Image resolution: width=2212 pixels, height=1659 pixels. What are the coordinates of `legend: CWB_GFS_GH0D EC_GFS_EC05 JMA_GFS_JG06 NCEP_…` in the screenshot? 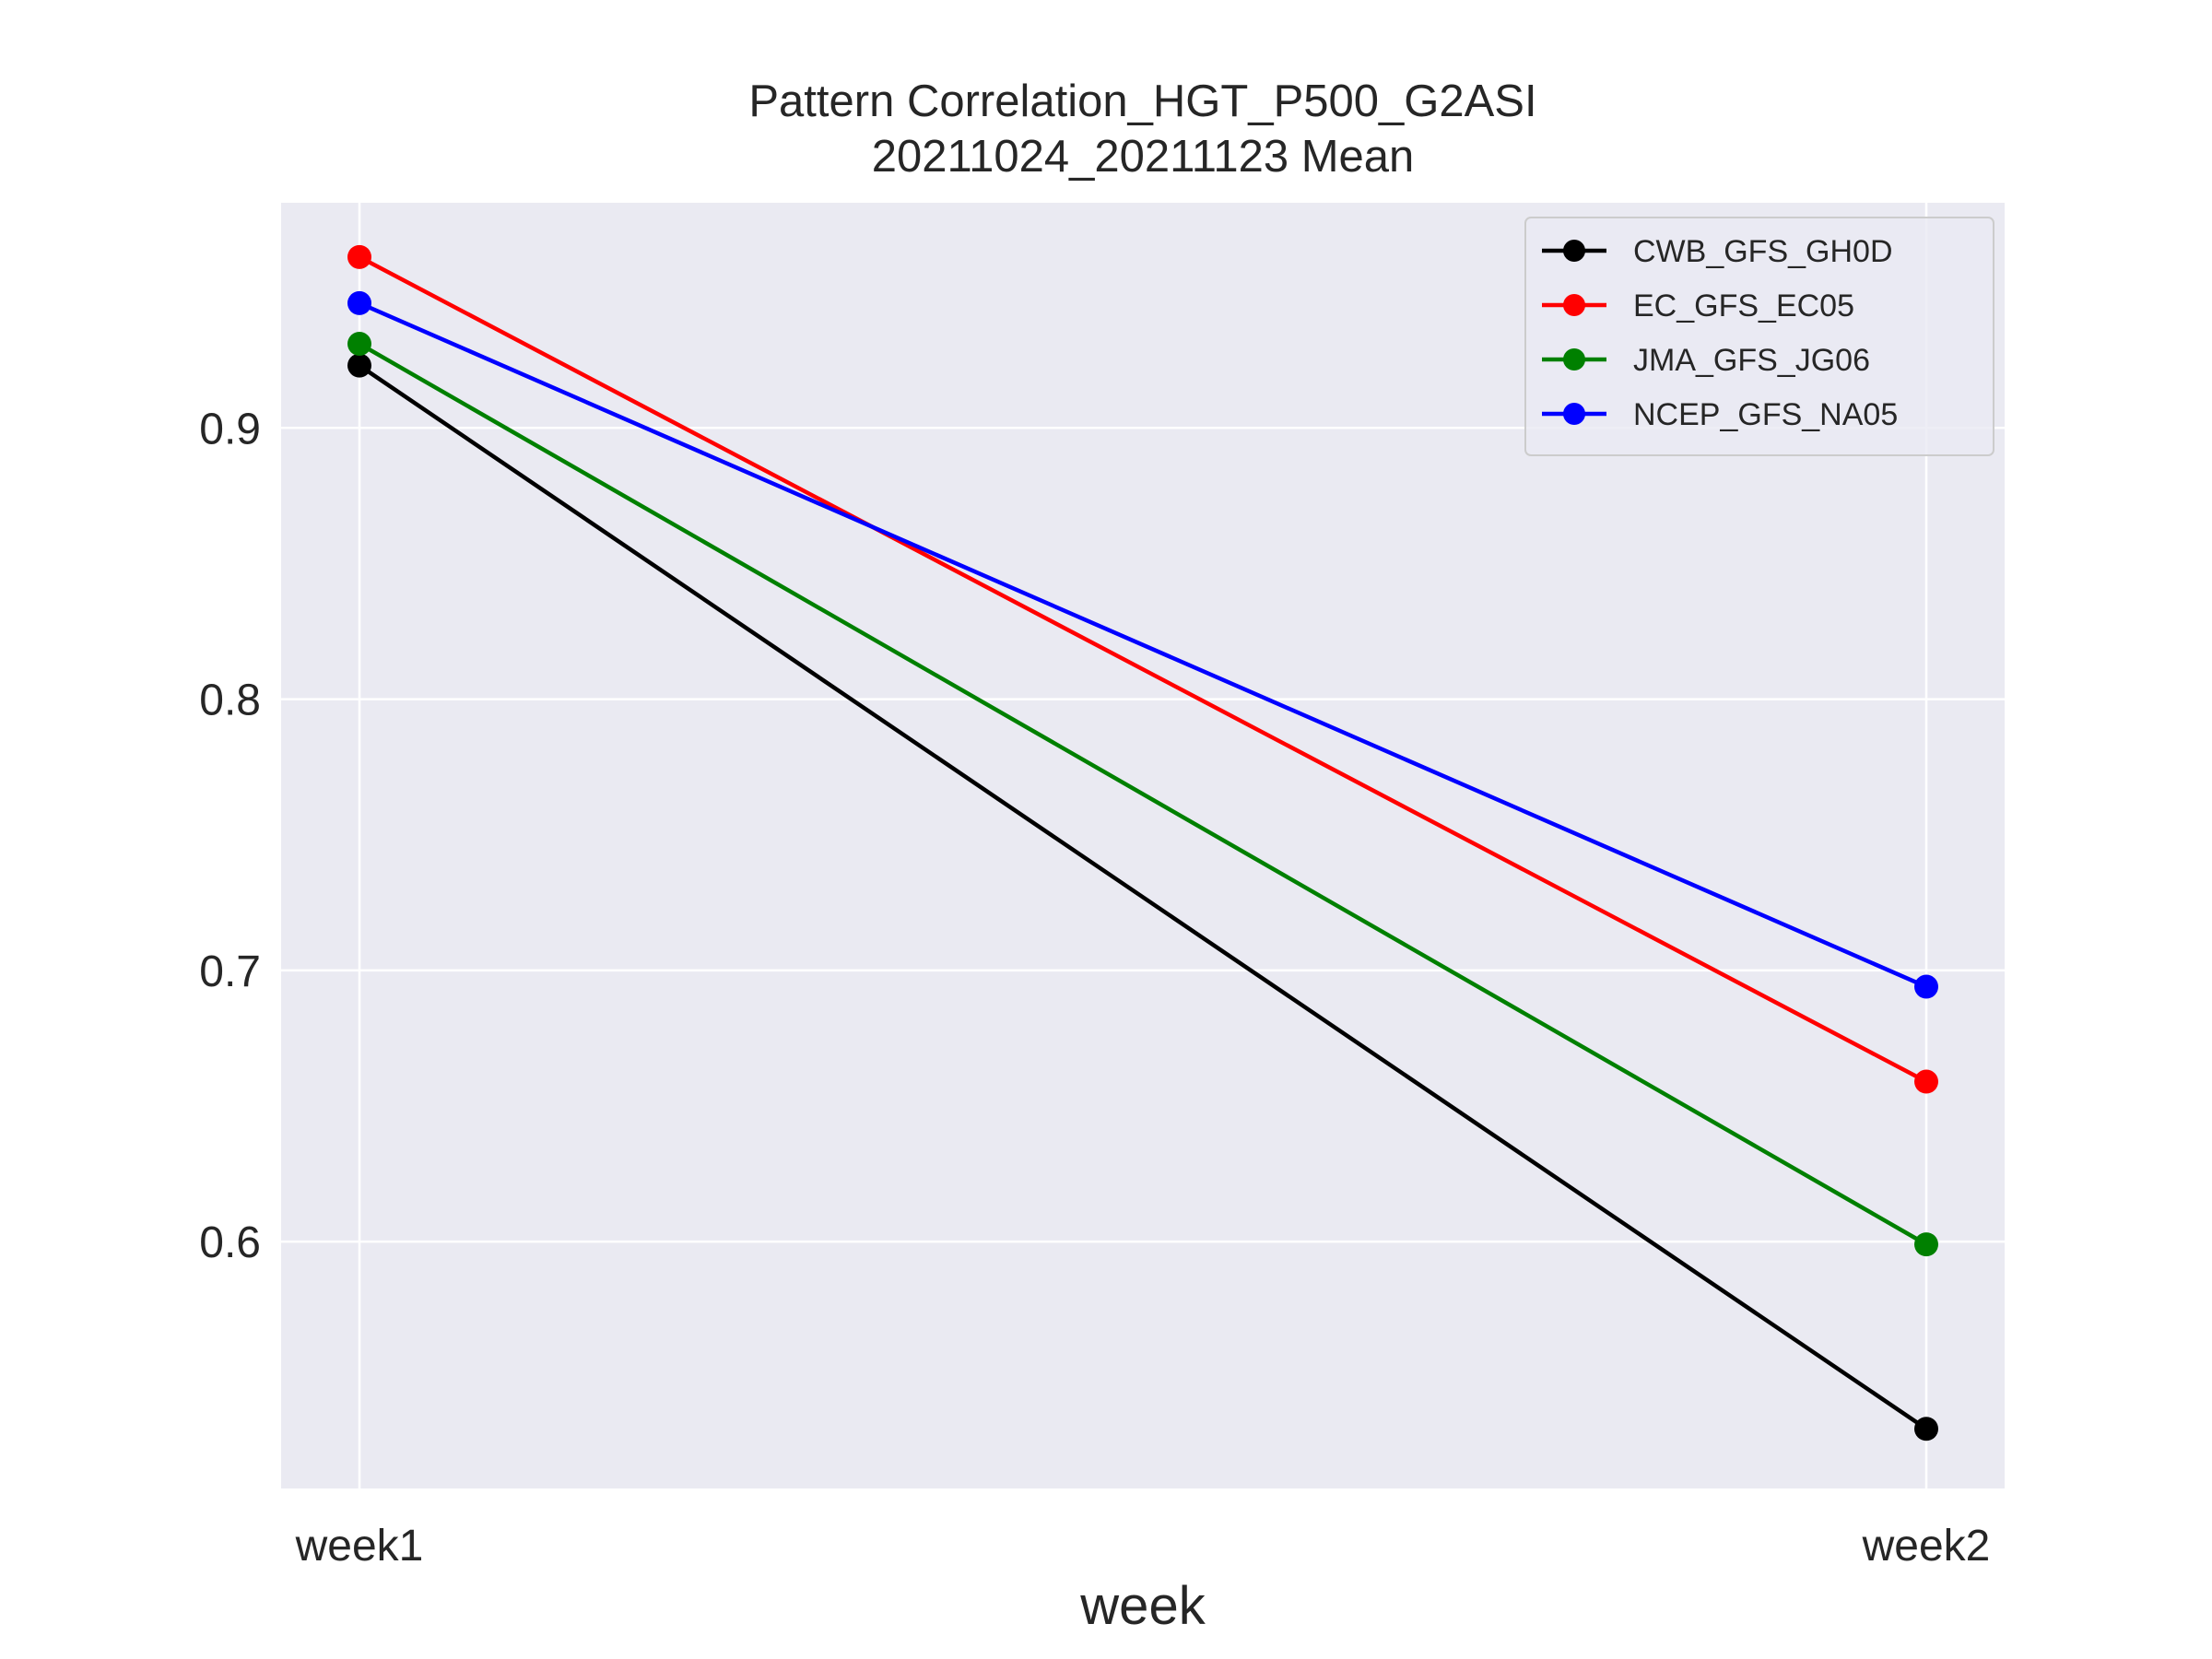 It's located at (1759, 336).